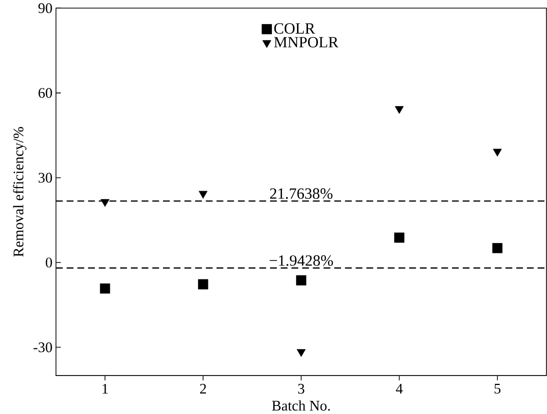  Describe the element at coordinates (301, 193) in the screenshot. I see `ref-line-label: 21.7638%` at that location.